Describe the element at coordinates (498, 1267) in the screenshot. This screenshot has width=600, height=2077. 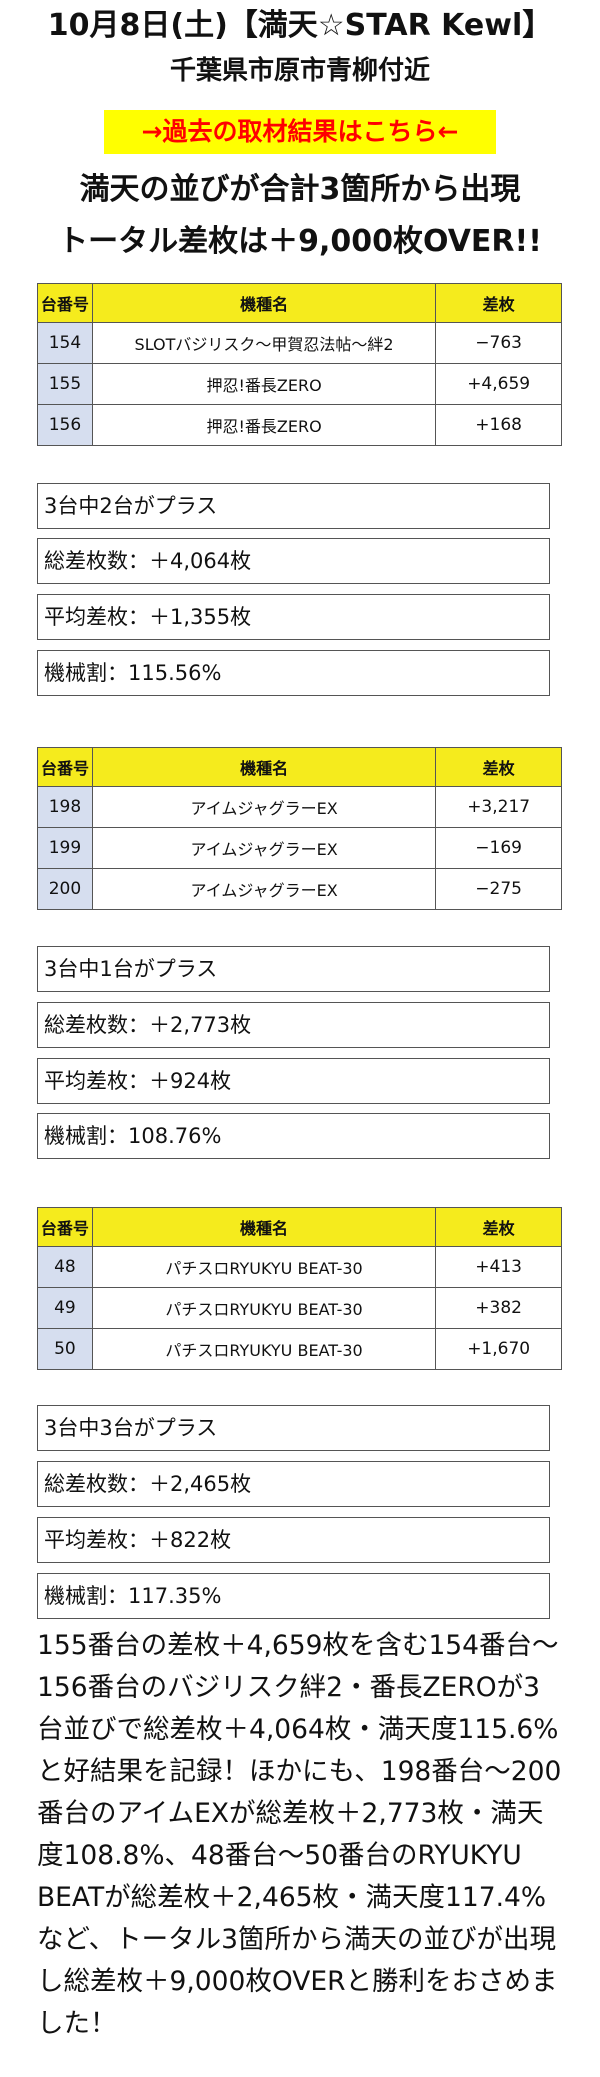
I see `diff-cell: +413` at that location.